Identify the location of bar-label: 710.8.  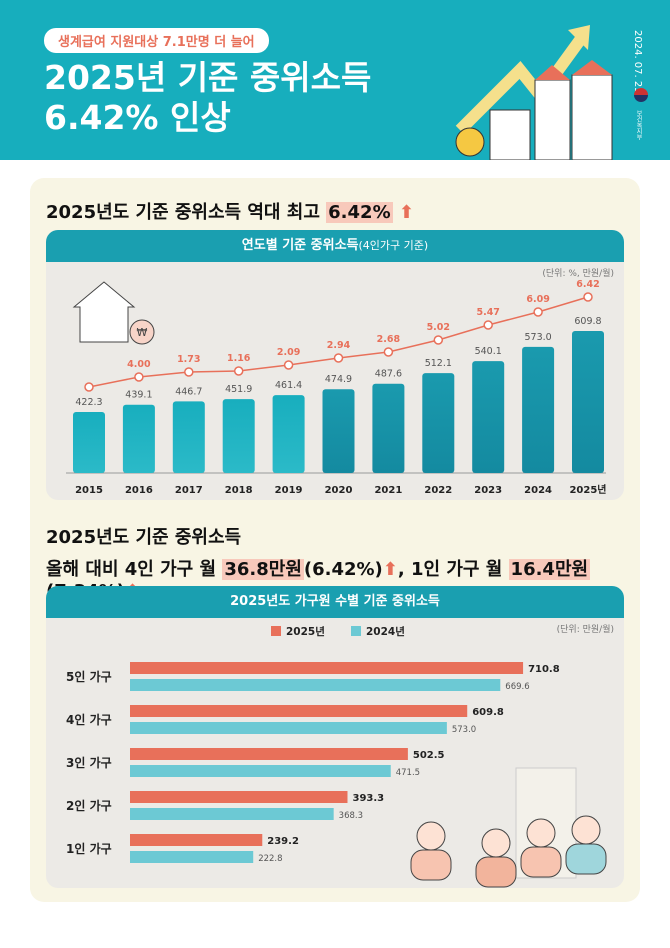
(544, 669).